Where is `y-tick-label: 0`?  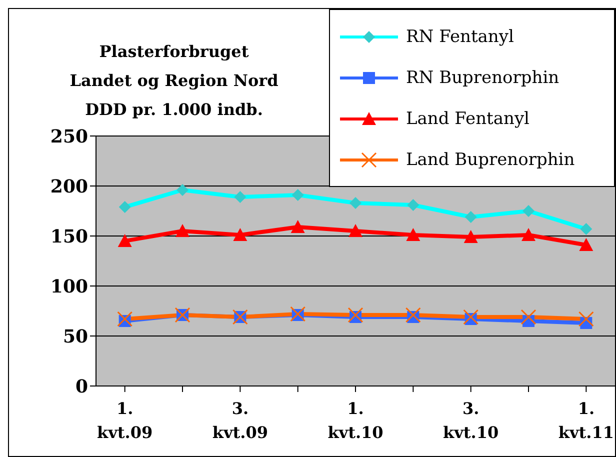 y-tick-label: 0 is located at coordinates (81, 387).